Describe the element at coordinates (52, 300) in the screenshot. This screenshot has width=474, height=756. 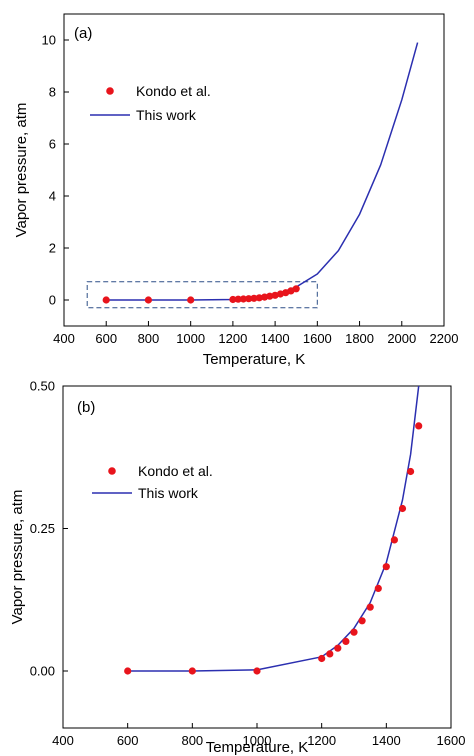
I see `y-tick-label-a-0: 0` at that location.